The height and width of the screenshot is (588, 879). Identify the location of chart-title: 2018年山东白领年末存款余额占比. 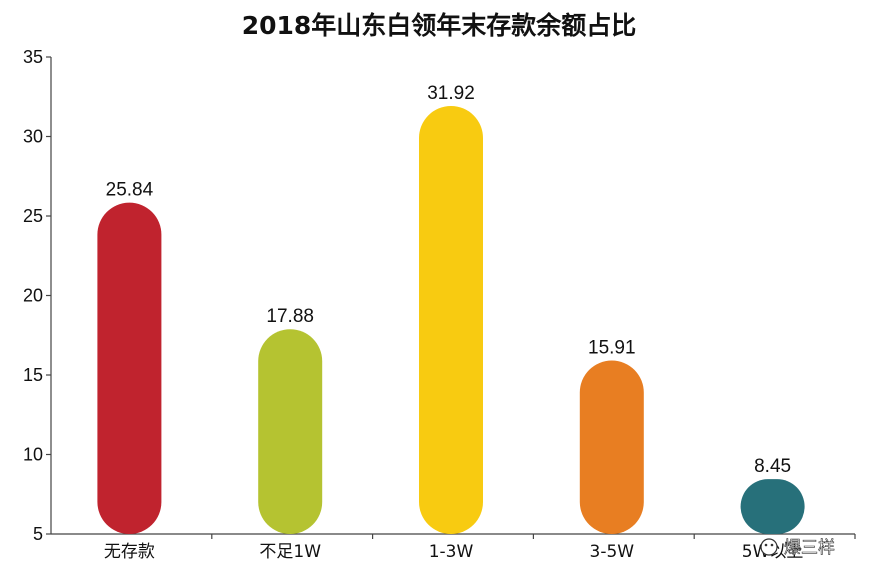
(439, 25).